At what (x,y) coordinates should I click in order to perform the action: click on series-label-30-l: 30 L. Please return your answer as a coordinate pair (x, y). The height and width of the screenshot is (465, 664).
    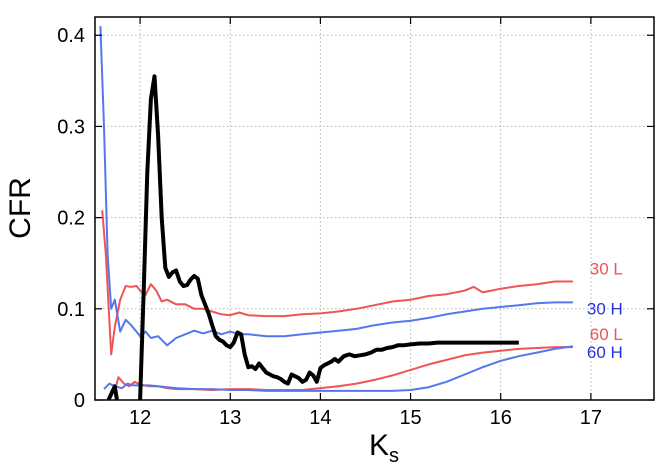
    Looking at the image, I should click on (606, 268).